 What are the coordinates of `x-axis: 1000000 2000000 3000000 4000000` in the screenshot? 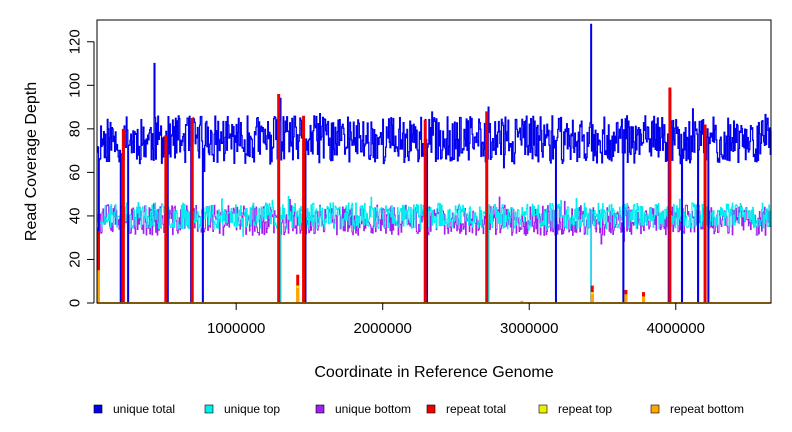 It's located at (456, 320).